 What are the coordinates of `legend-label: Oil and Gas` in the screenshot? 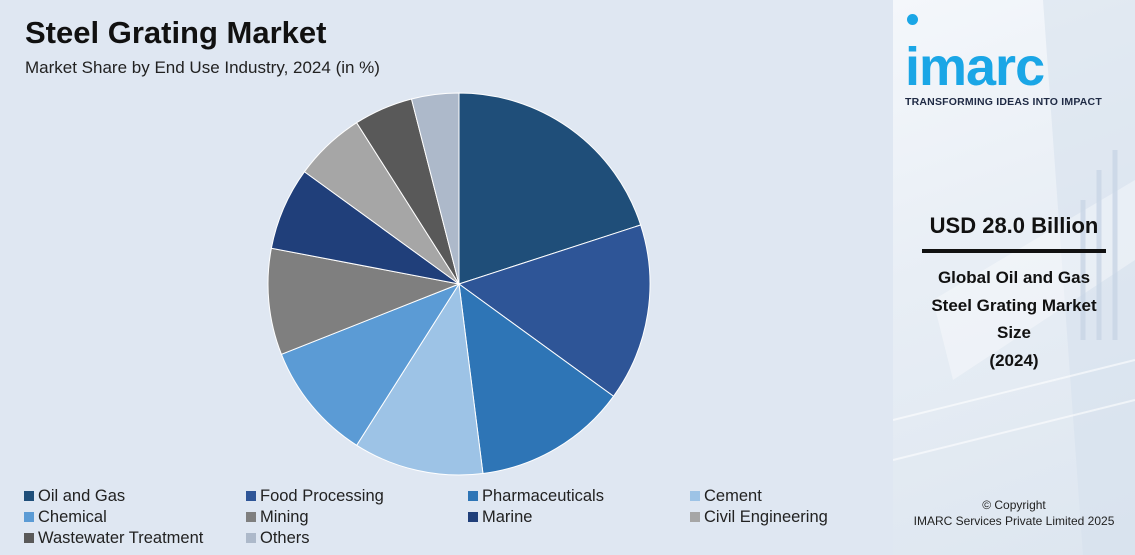 It's located at (82, 495).